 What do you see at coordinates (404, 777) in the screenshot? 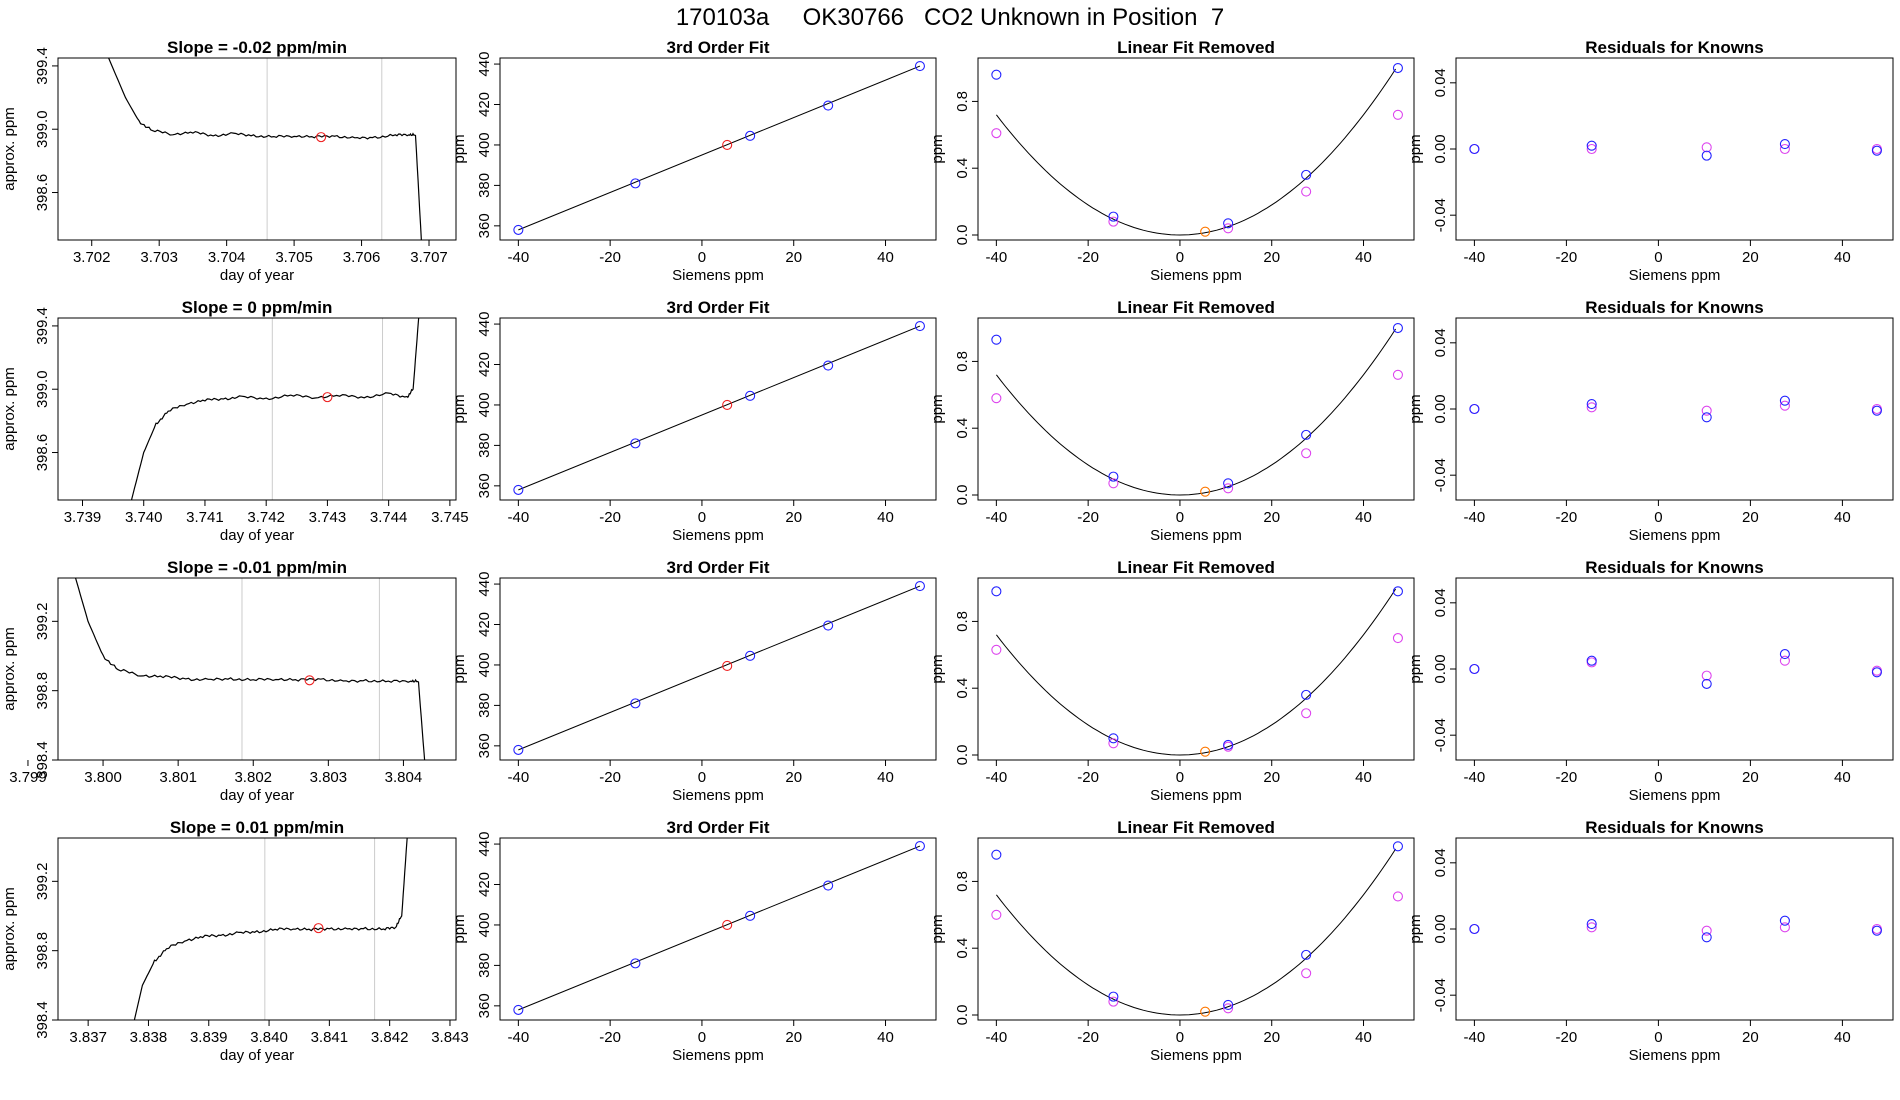
I see `x-tick-label: 3.804` at bounding box center [404, 777].